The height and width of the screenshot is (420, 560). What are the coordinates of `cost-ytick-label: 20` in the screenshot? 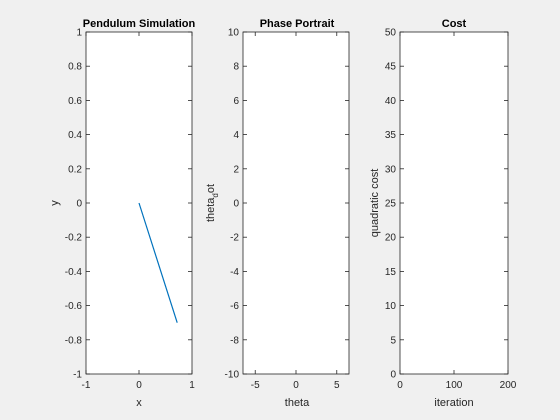 It's located at (391, 238).